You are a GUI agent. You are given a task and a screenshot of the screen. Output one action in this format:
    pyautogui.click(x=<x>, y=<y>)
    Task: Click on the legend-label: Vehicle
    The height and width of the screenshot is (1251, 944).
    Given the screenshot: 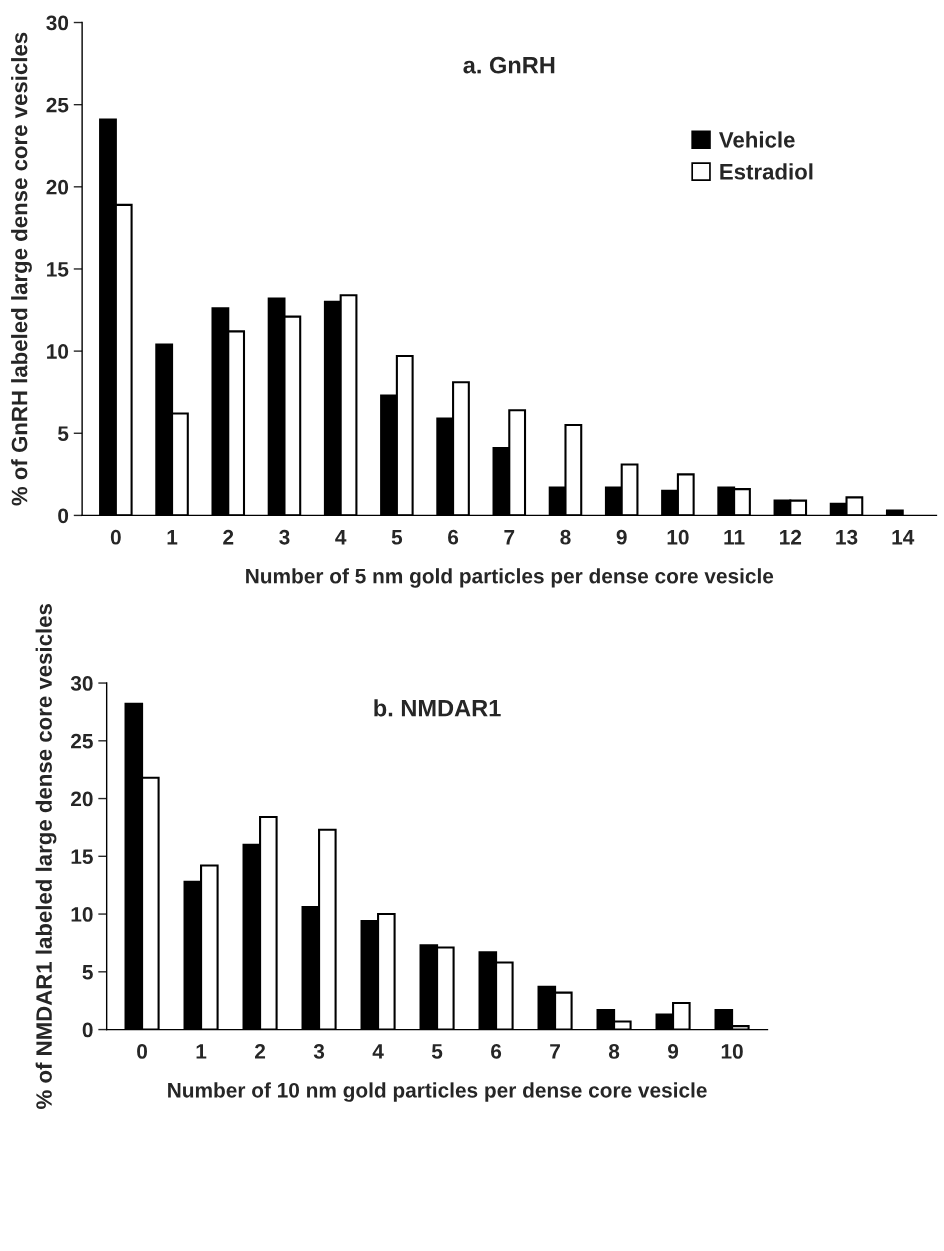 What is the action you would take?
    pyautogui.click(x=757, y=139)
    